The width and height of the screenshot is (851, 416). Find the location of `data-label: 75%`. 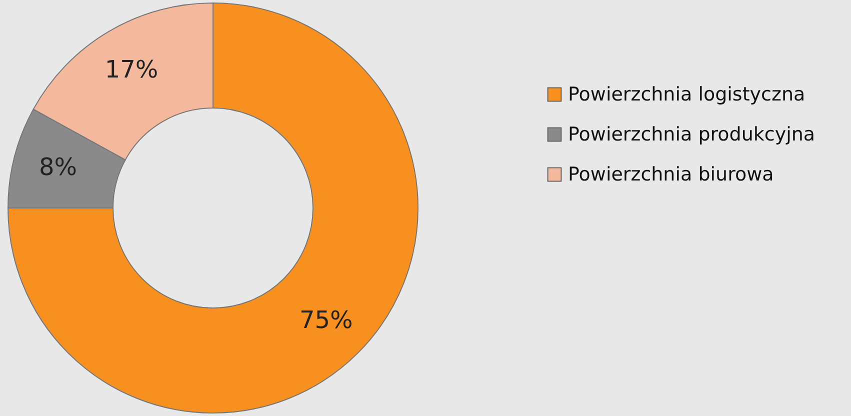

data-label: 75% is located at coordinates (326, 320).